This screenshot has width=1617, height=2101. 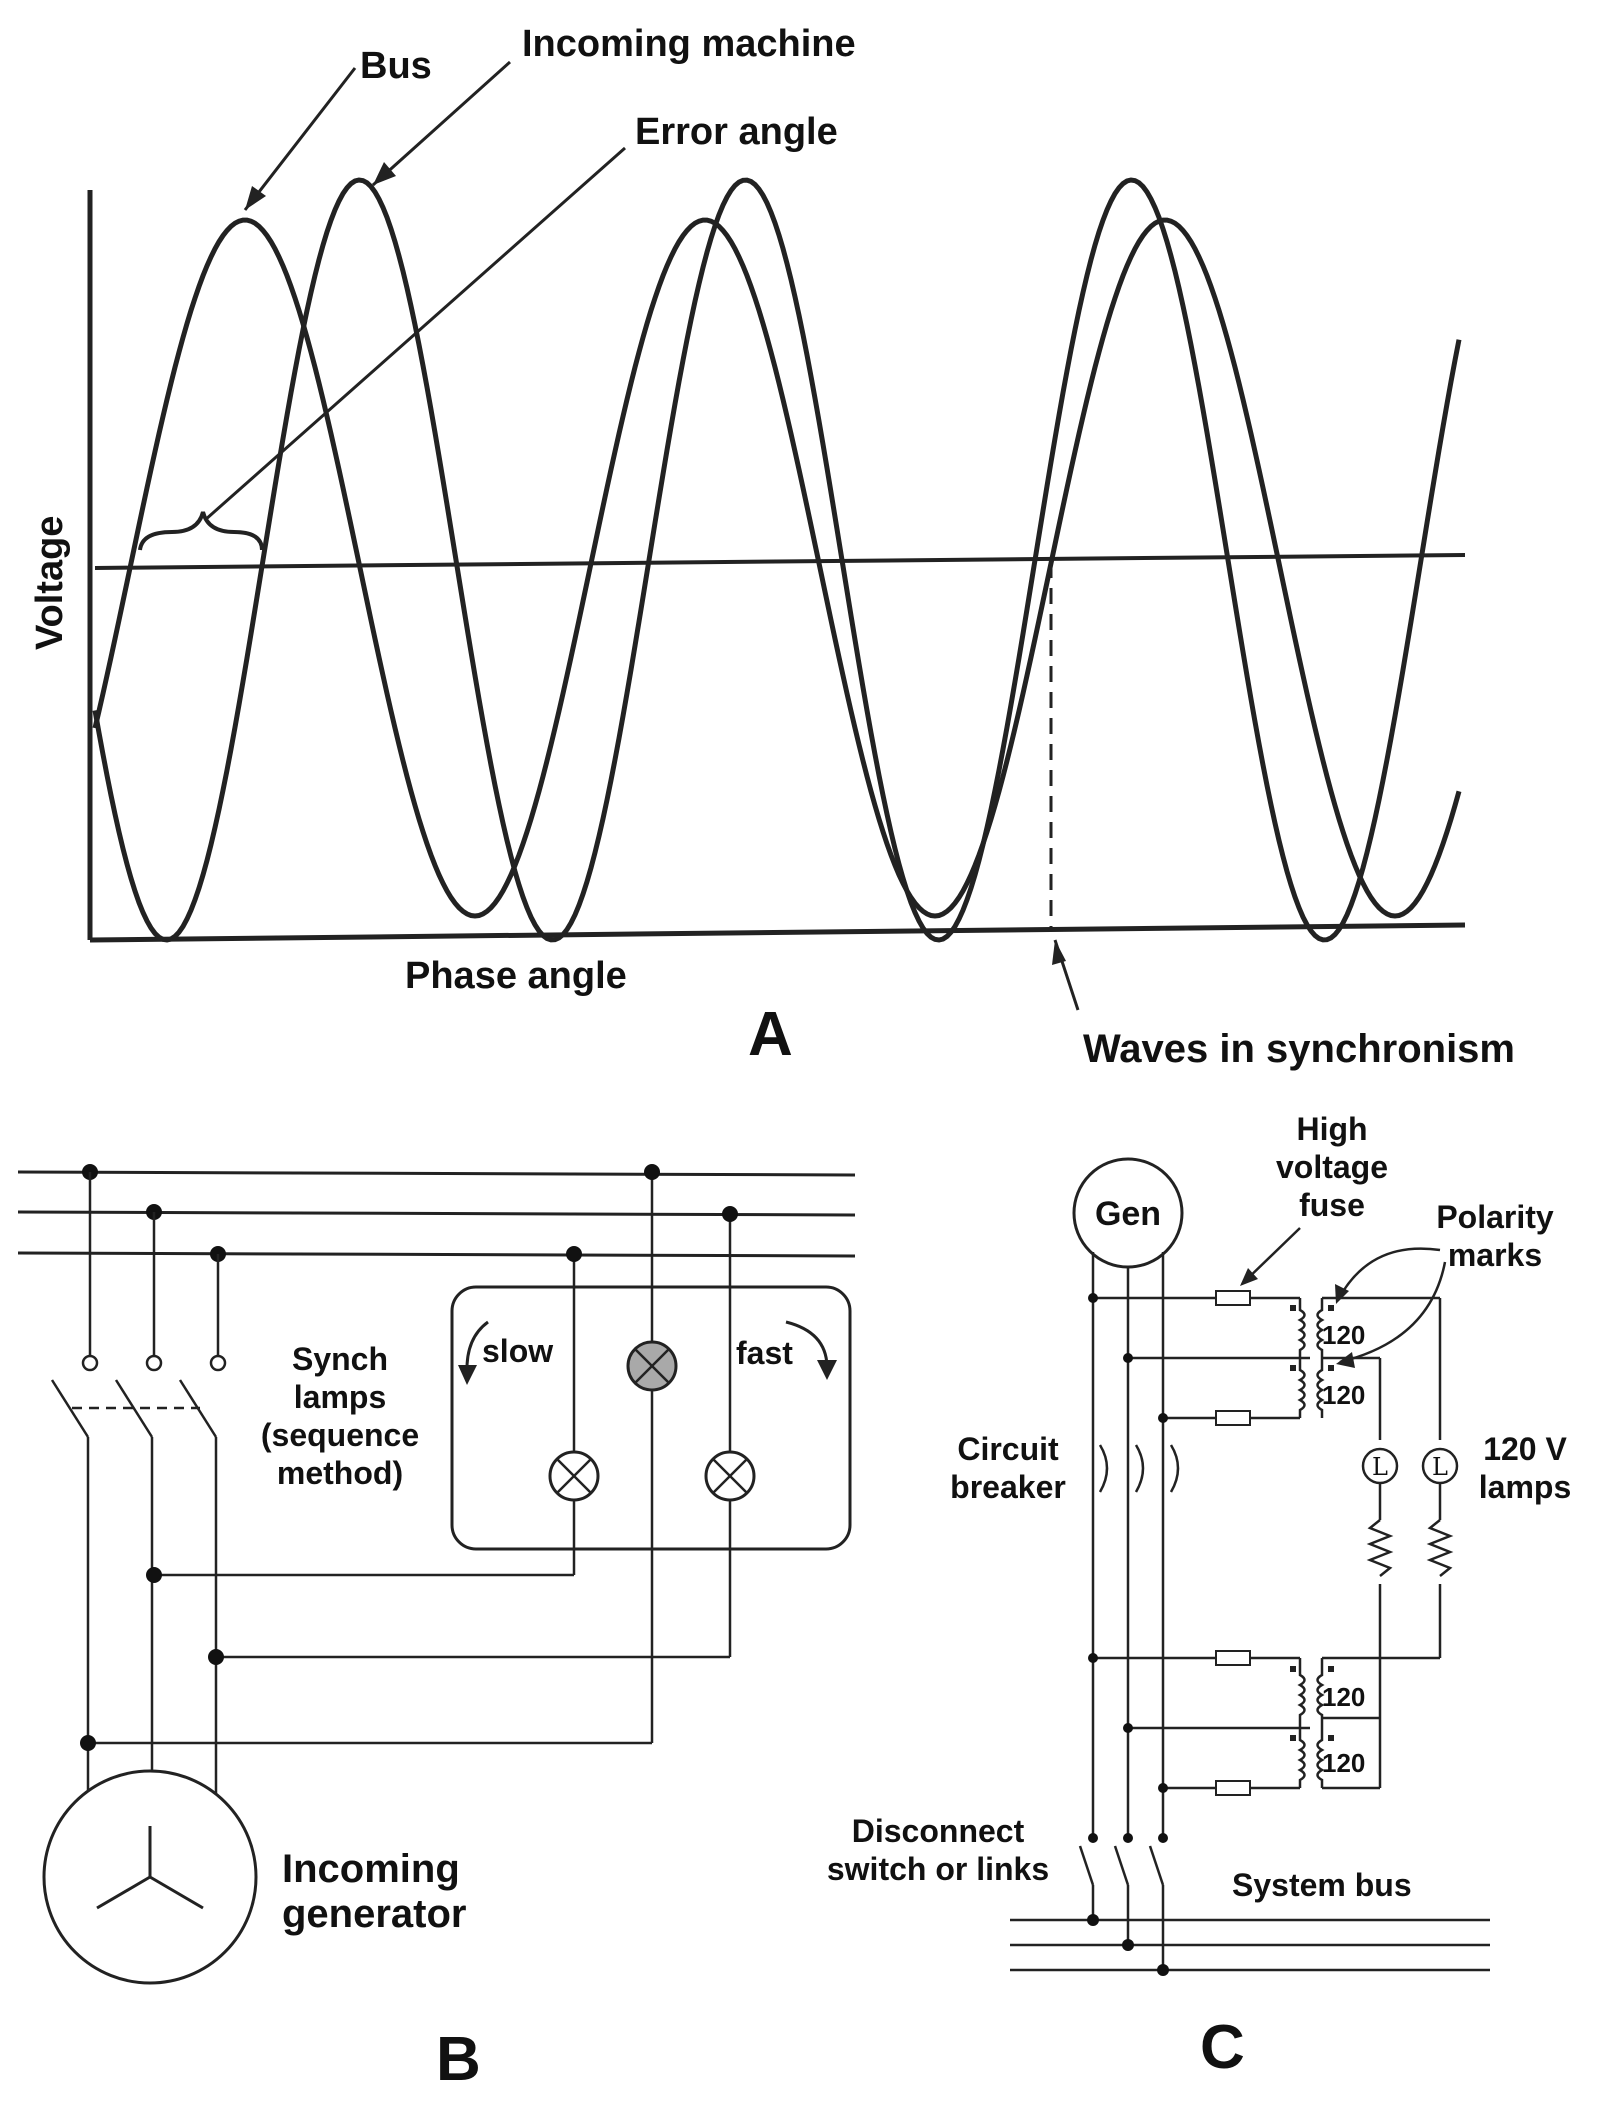 I want to click on incoming-generator-label: Incoming generator, so click(x=374, y=1891).